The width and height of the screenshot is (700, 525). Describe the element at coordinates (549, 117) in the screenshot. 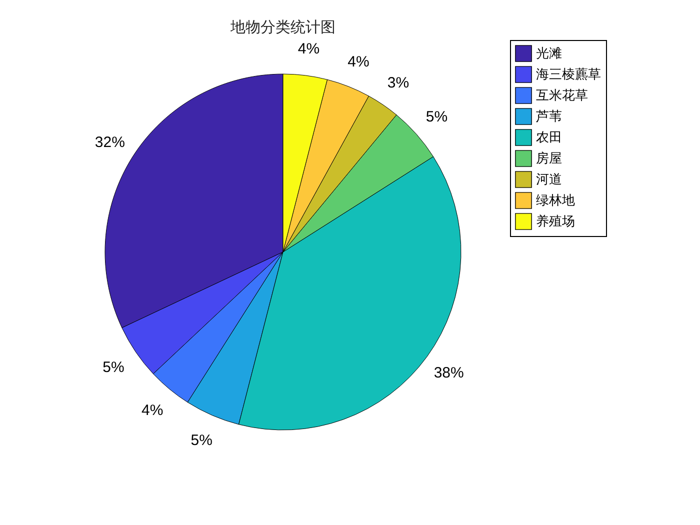

I see `legend-label: 芦苇` at that location.